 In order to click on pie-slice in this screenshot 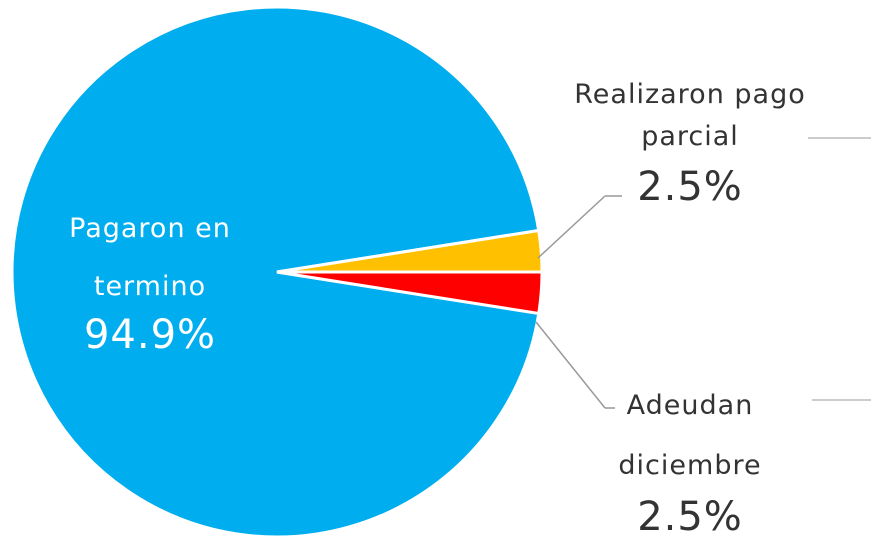, I will do `click(410, 293)`.